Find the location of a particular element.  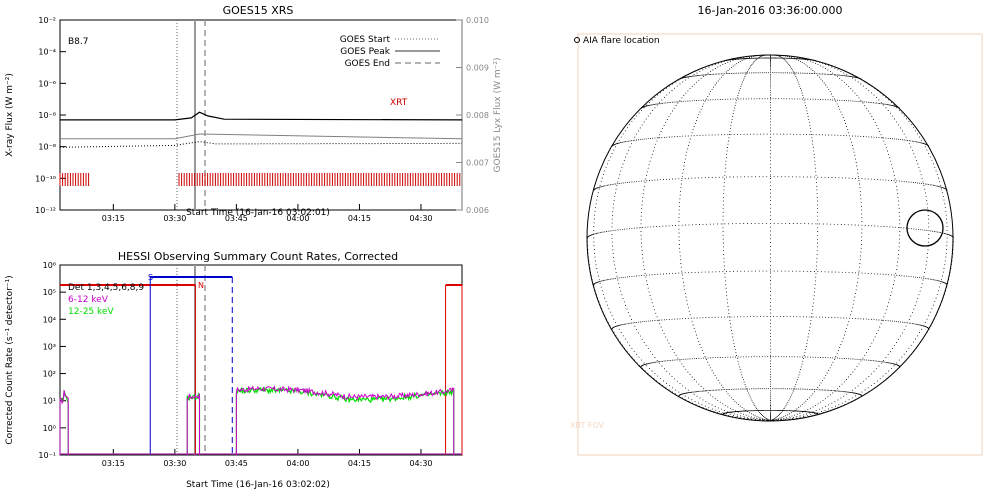

goes-left-tick-label: 10⁻² is located at coordinates (47, 20).